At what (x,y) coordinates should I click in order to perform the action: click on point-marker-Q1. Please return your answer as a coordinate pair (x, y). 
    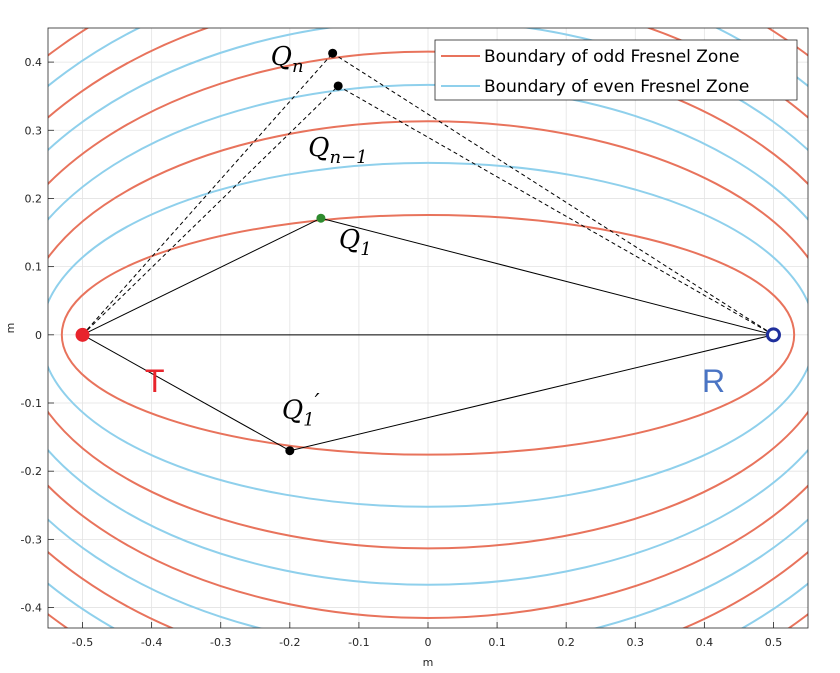
    Looking at the image, I should click on (321, 218).